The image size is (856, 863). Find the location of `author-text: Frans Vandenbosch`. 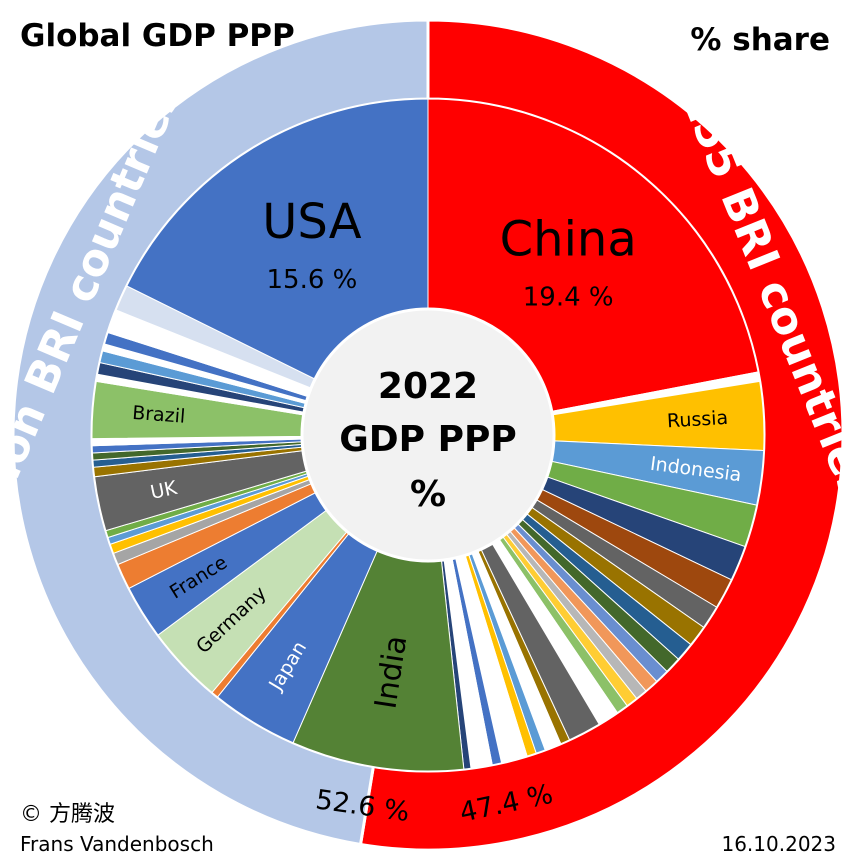

author-text: Frans Vandenbosch is located at coordinates (117, 844).